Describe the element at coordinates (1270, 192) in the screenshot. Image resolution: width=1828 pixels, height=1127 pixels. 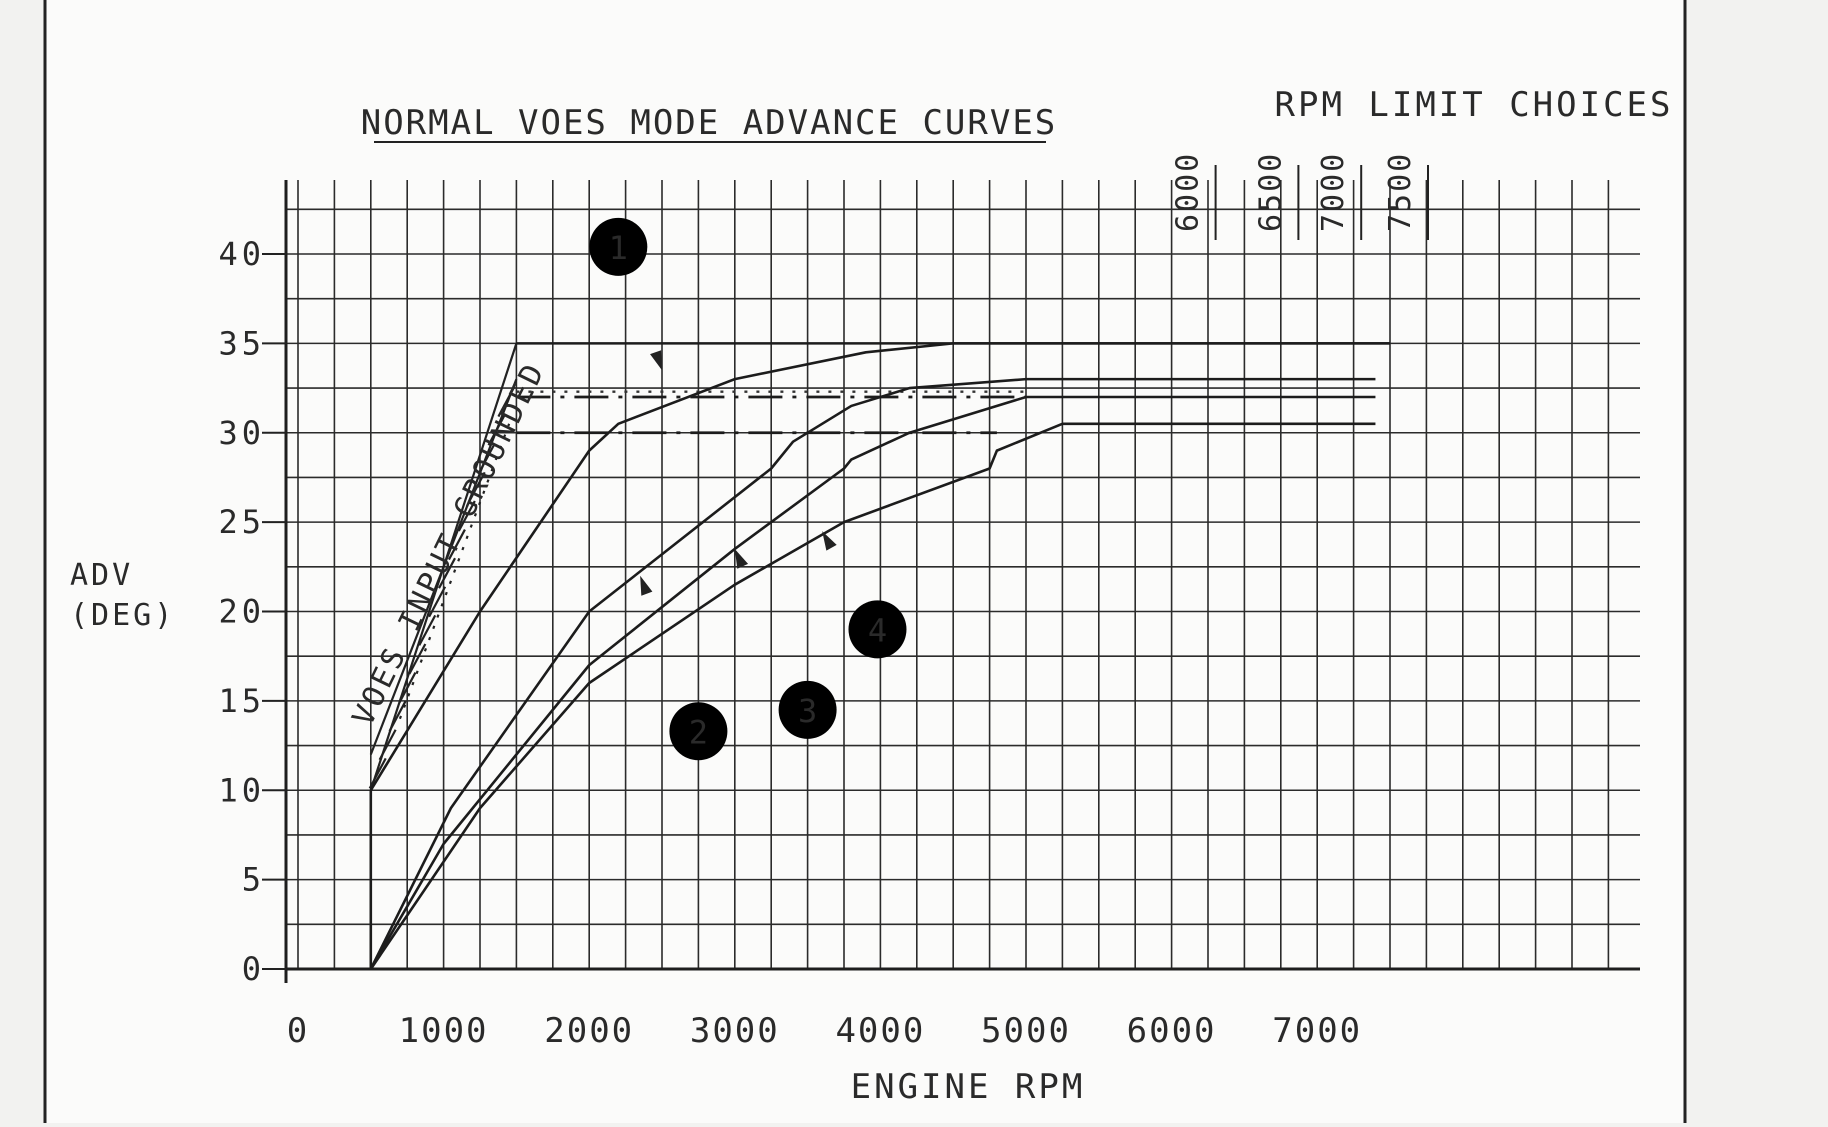
I see `rpm-limit-choice-label: 6500` at that location.